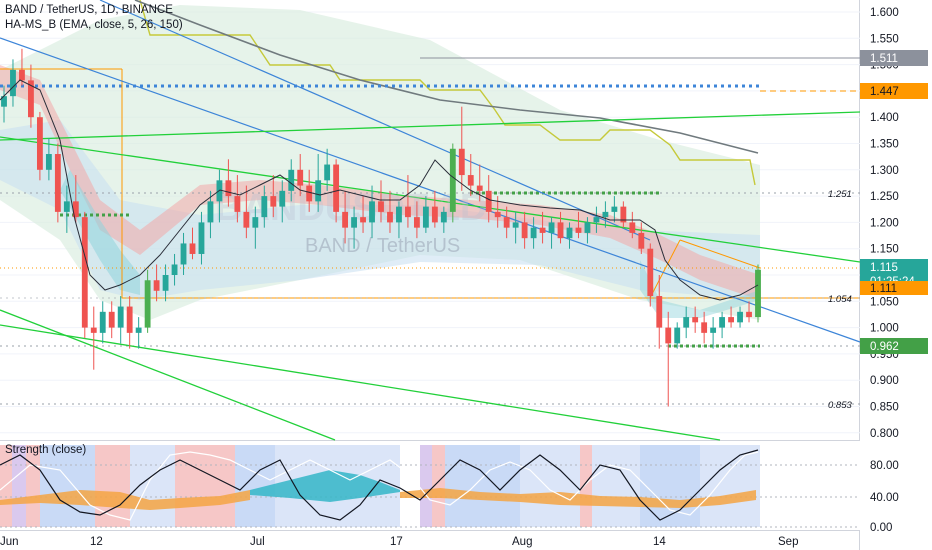  What do you see at coordinates (840, 405) in the screenshot?
I see `fib-label-0853: 0.853` at bounding box center [840, 405].